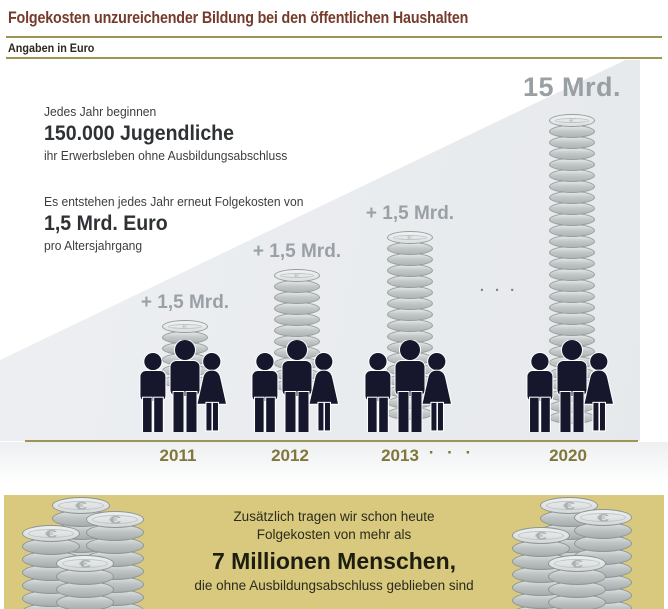 Image resolution: width=668 pixels, height=609 pixels. What do you see at coordinates (139, 133) in the screenshot?
I see `stat-youth-count: 150.000 Jugendliche` at bounding box center [139, 133].